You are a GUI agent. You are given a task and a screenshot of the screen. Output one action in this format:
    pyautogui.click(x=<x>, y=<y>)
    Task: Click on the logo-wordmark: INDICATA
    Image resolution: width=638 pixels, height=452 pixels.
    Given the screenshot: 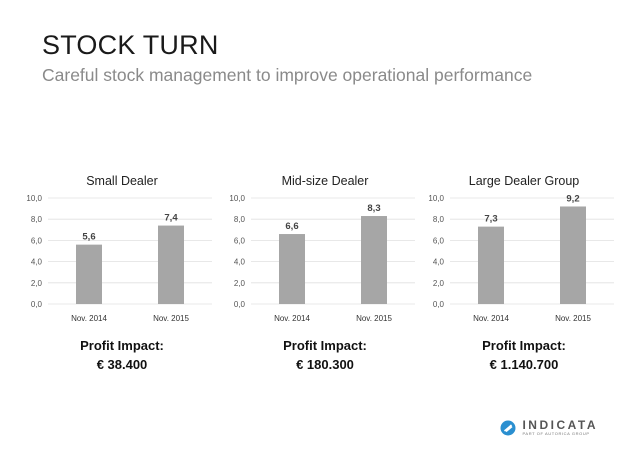 What is the action you would take?
    pyautogui.click(x=560, y=425)
    